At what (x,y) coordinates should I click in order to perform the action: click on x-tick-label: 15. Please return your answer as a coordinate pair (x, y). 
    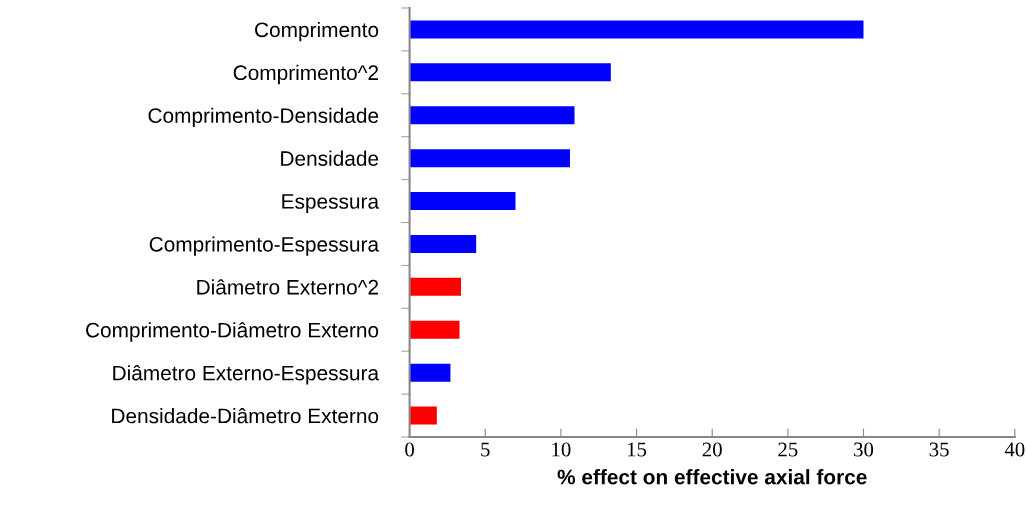
    Looking at the image, I should click on (637, 449).